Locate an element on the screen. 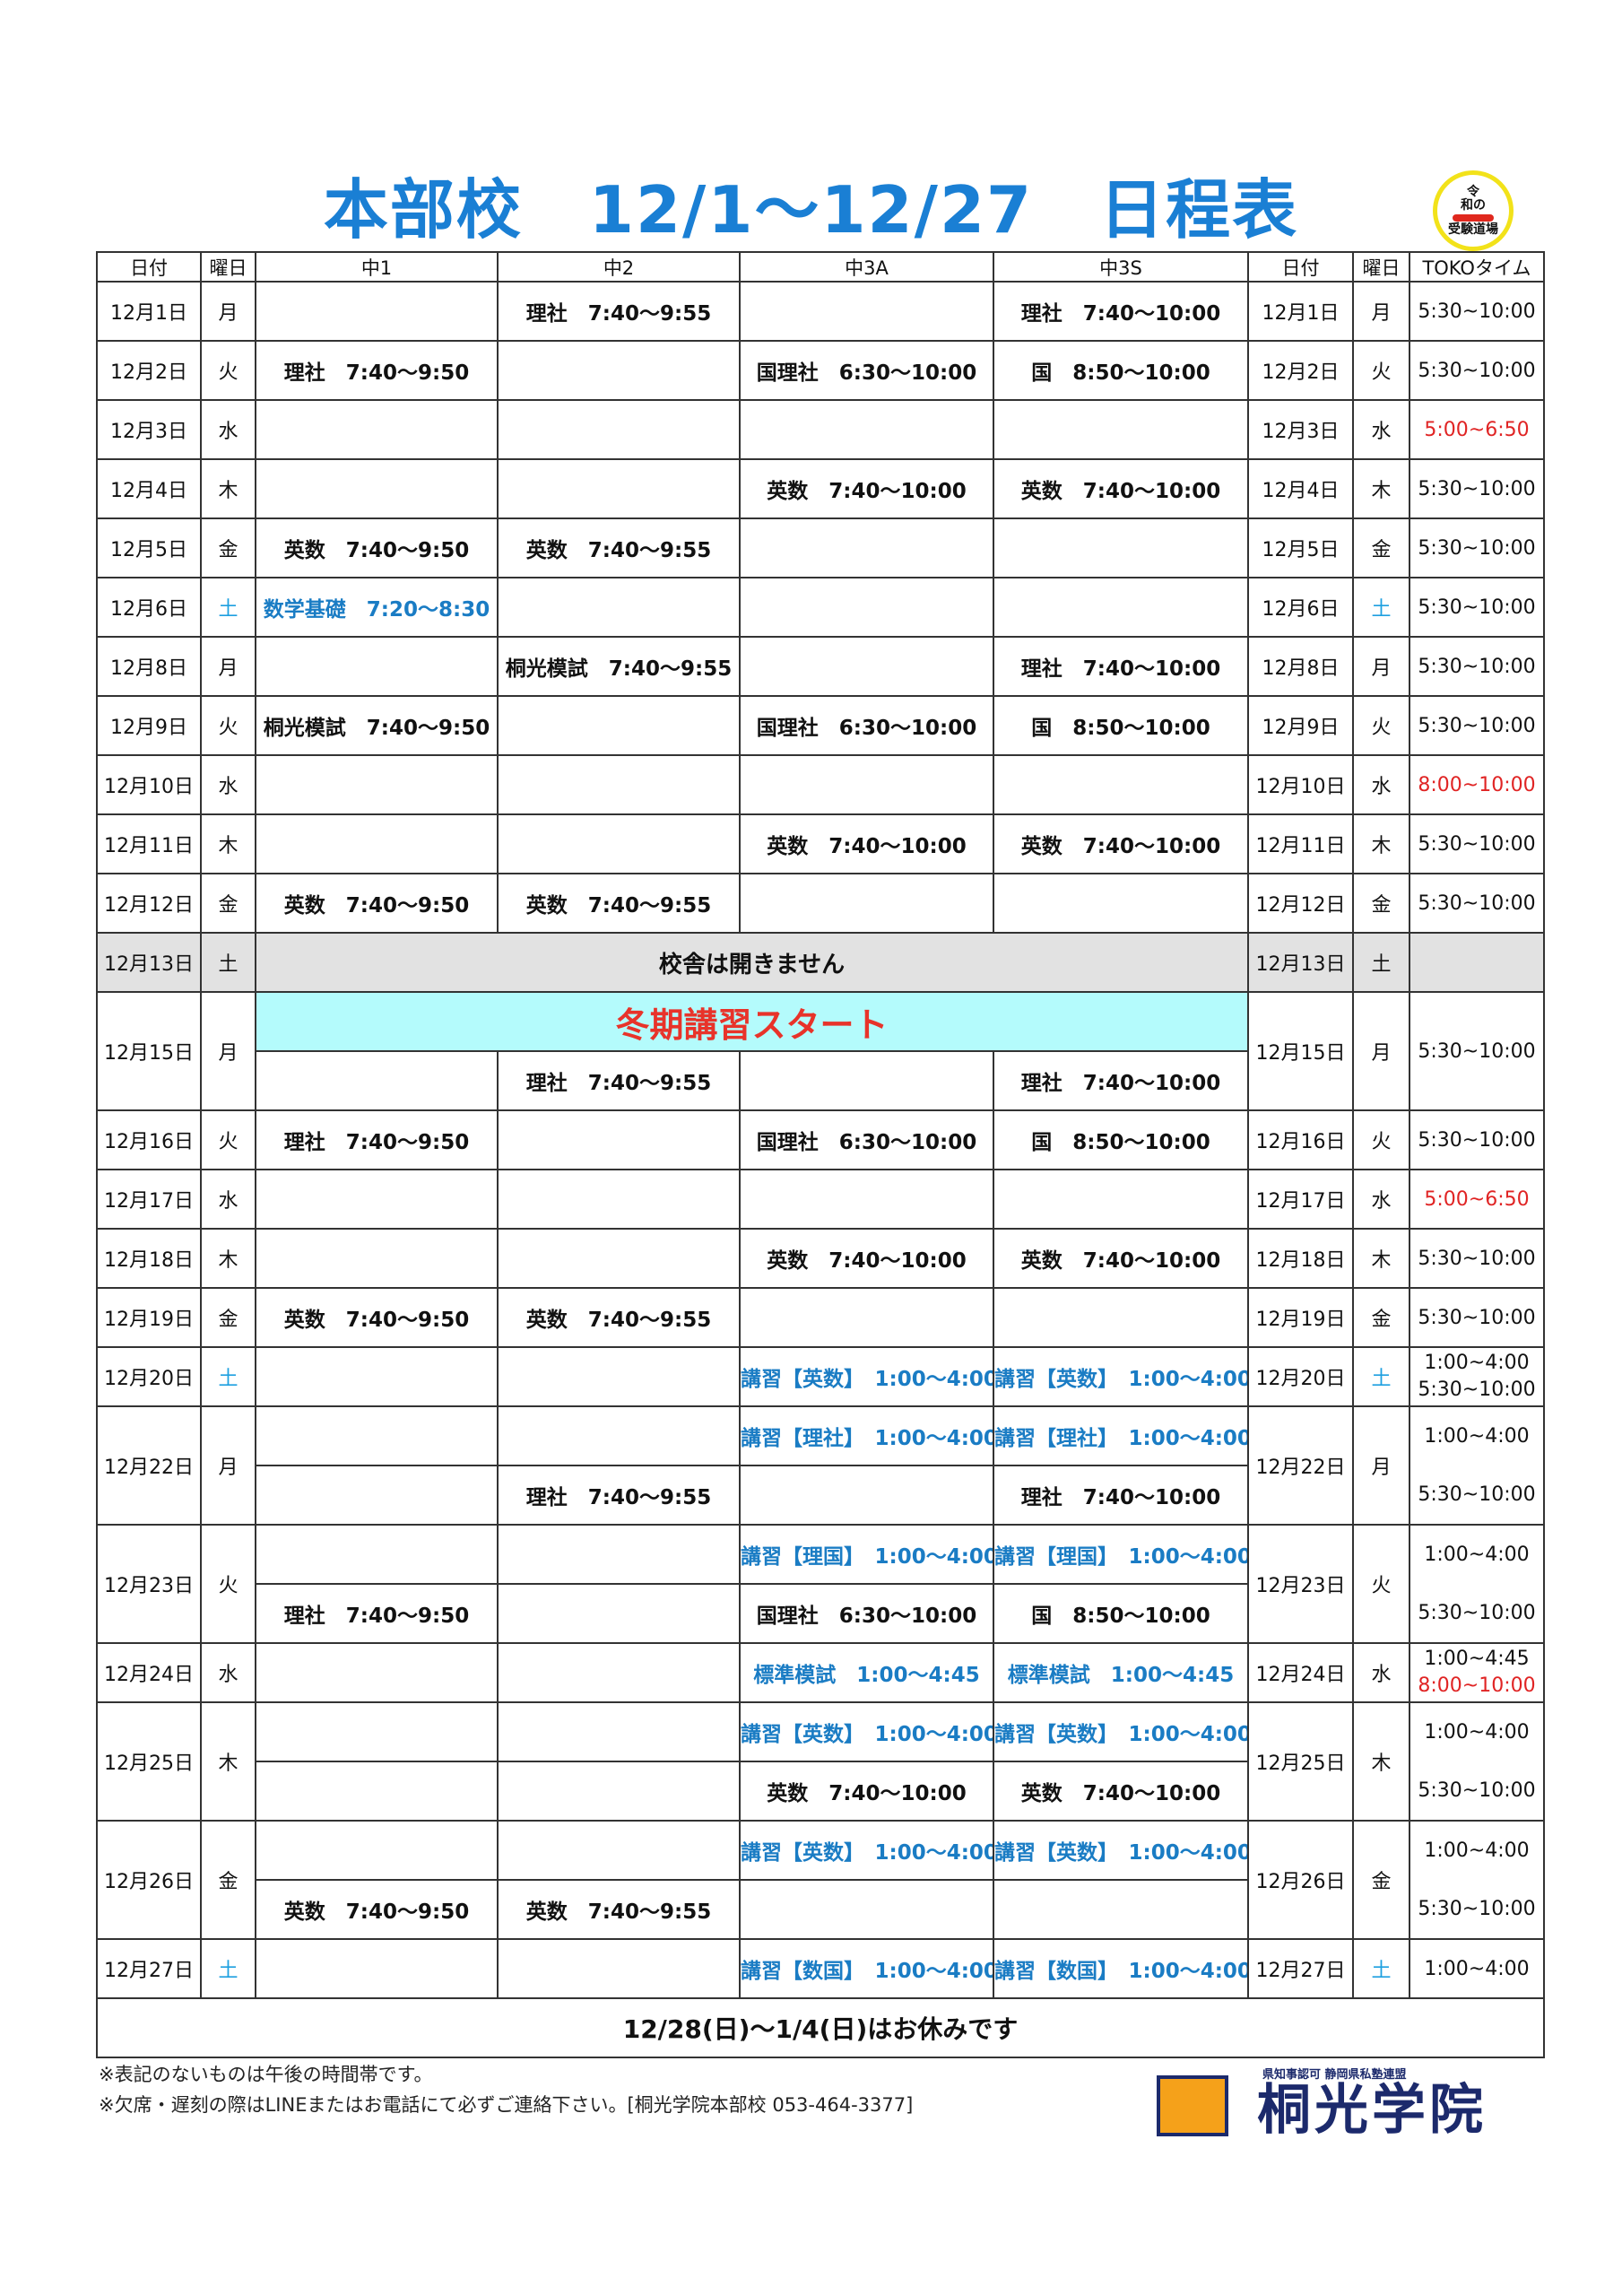  holiday-row: 12/28(日)～1/4(日)はお休みです is located at coordinates (820, 2027).